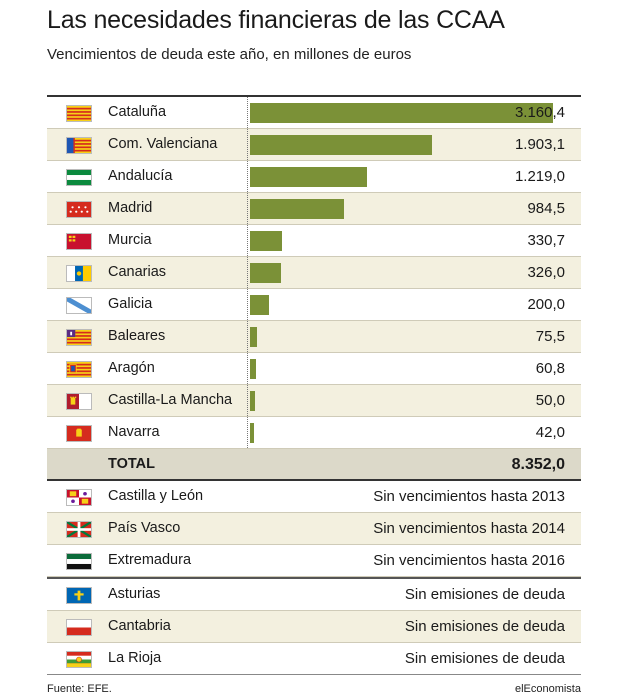  What do you see at coordinates (539, 144) in the screenshot?
I see `data-label: 1.903,1` at bounding box center [539, 144].